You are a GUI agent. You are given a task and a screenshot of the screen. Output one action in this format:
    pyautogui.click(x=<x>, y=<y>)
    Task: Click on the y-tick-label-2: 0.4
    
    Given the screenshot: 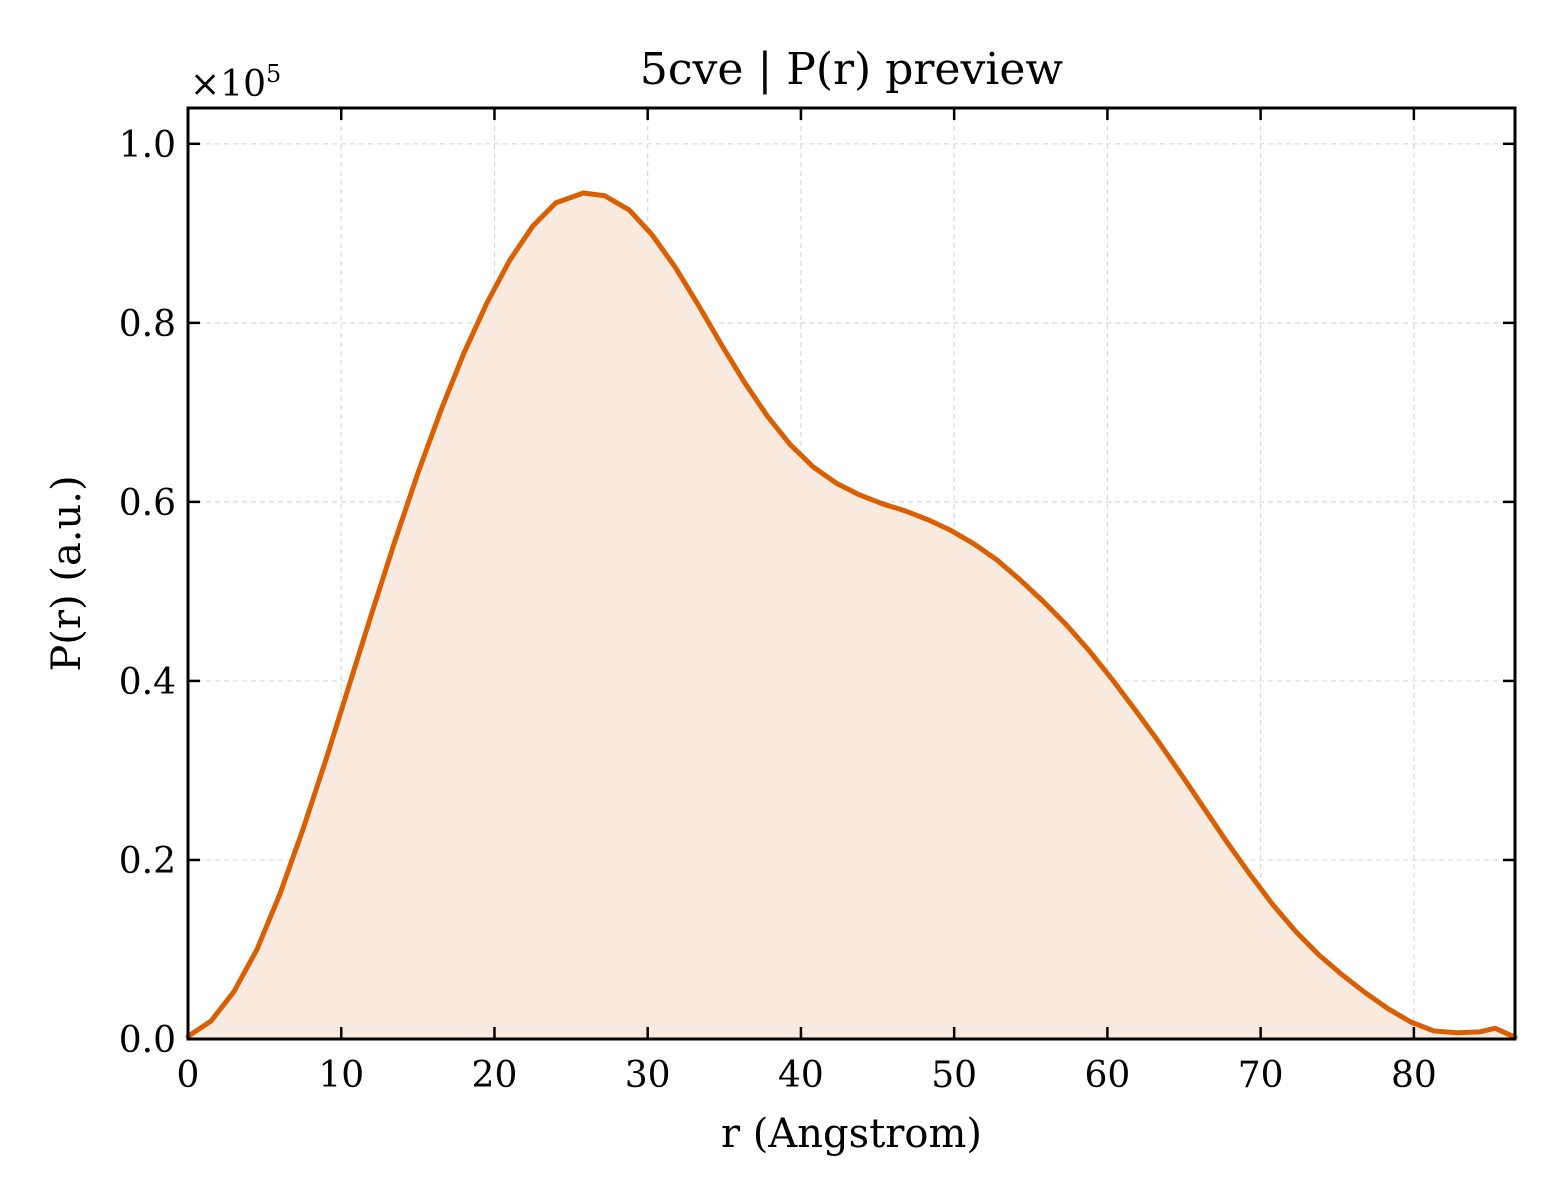 What is the action you would take?
    pyautogui.click(x=147, y=682)
    